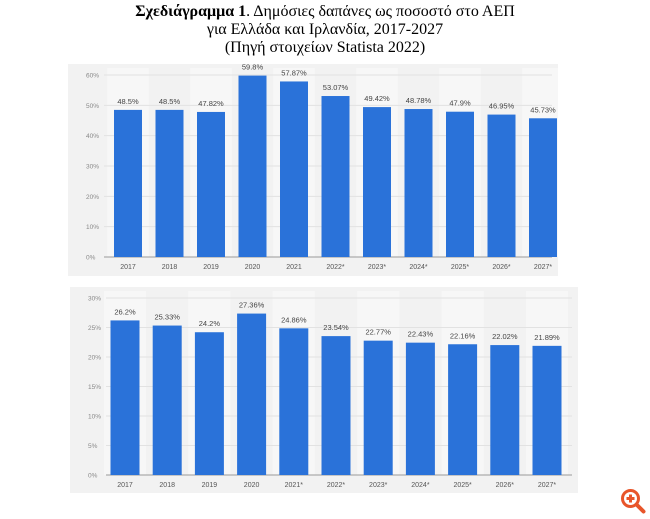 This screenshot has width=650, height=519. Describe the element at coordinates (419, 100) in the screenshot. I see `data-label: 48.78%` at that location.